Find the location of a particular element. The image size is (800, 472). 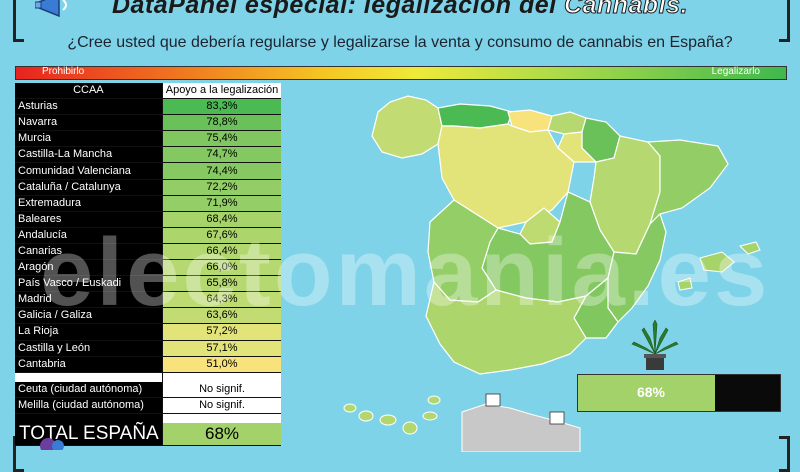

region-name: Murcia is located at coordinates (89, 139).